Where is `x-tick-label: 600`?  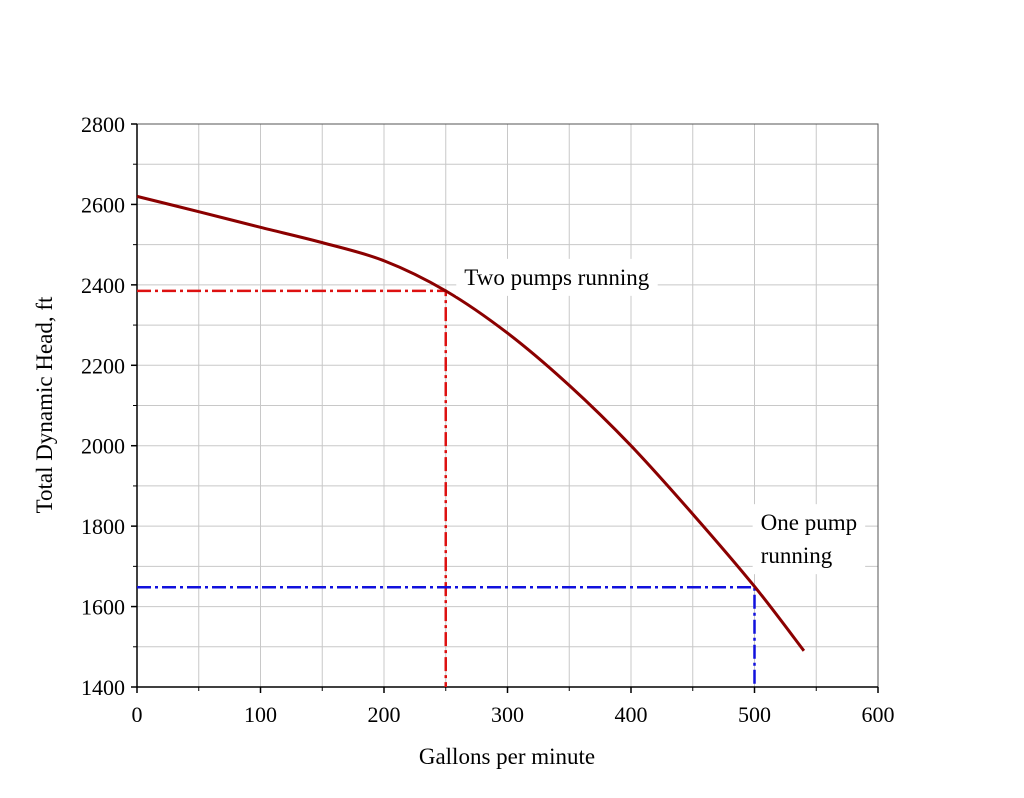 x-tick-label: 600 is located at coordinates (878, 714).